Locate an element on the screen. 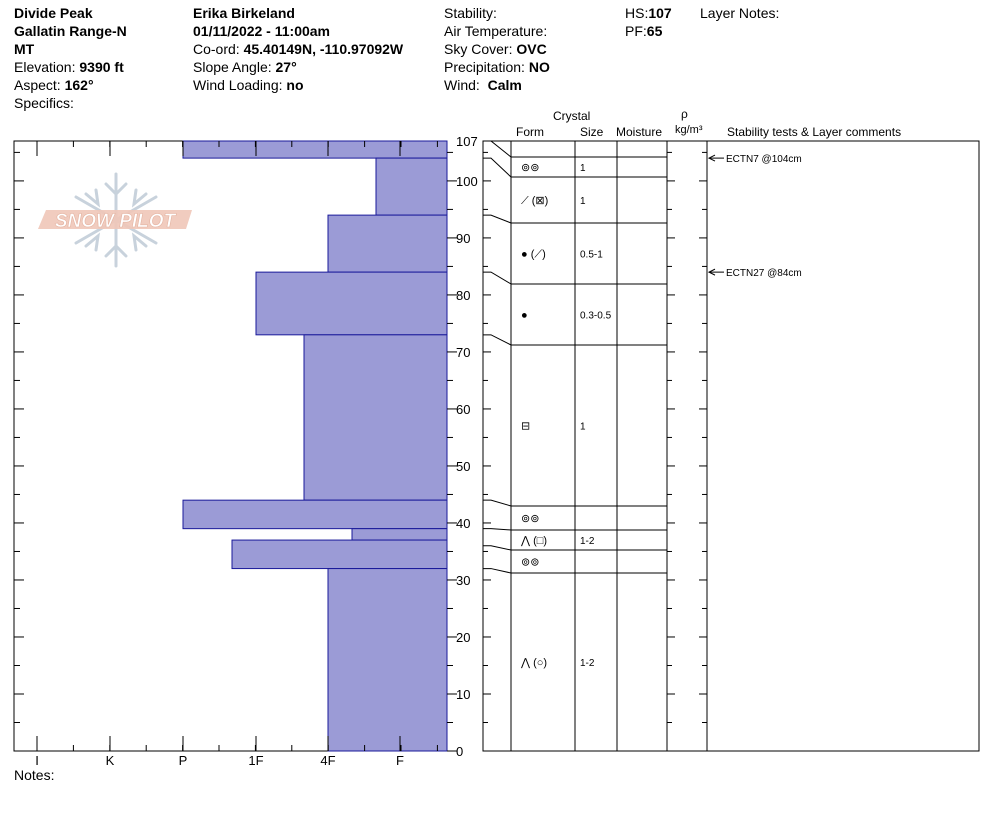 The height and width of the screenshot is (840, 994). depth-tick-label: 90 is located at coordinates (463, 238).